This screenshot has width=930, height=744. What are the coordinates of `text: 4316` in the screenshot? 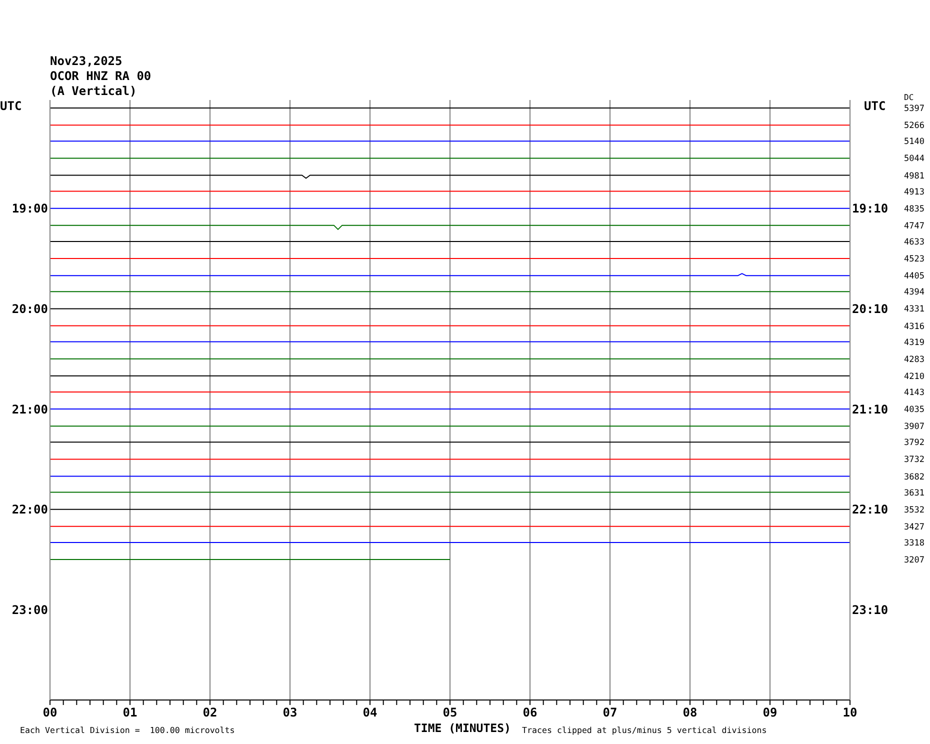 It's located at (914, 327).